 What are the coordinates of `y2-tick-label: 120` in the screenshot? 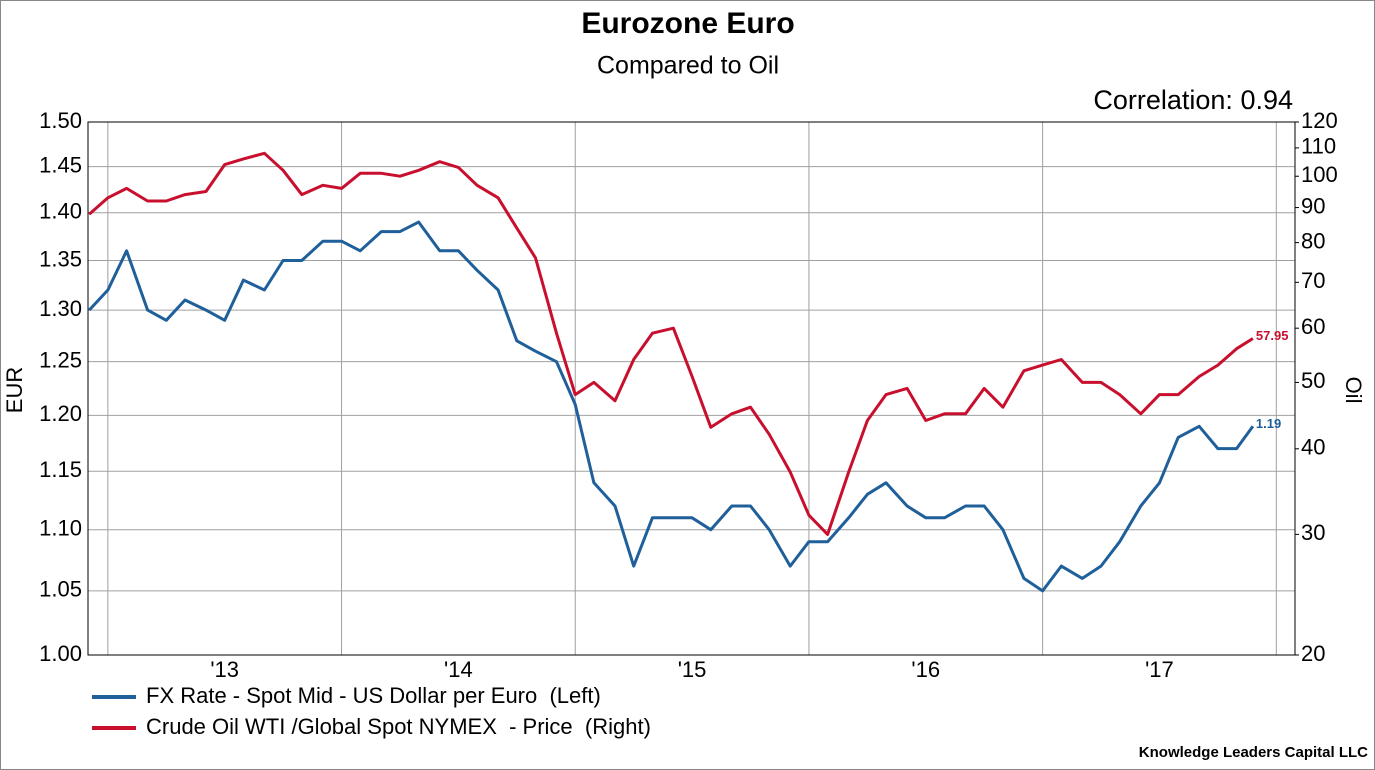 It's located at (1319, 120).